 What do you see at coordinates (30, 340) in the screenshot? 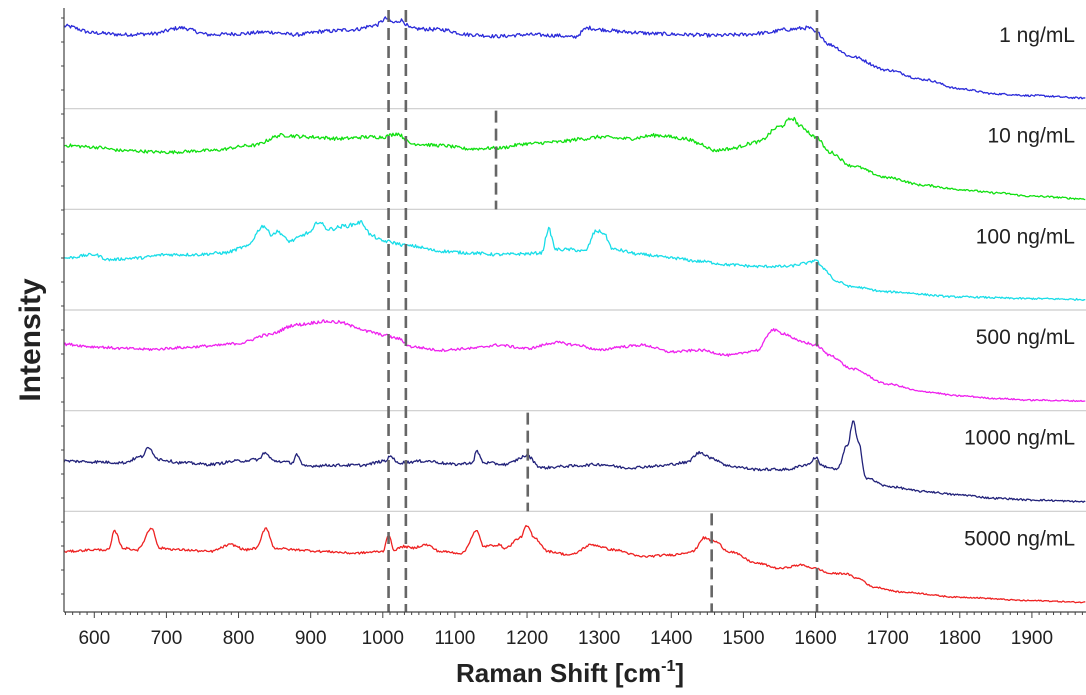
I see `y-axis-title: Intensity` at bounding box center [30, 340].